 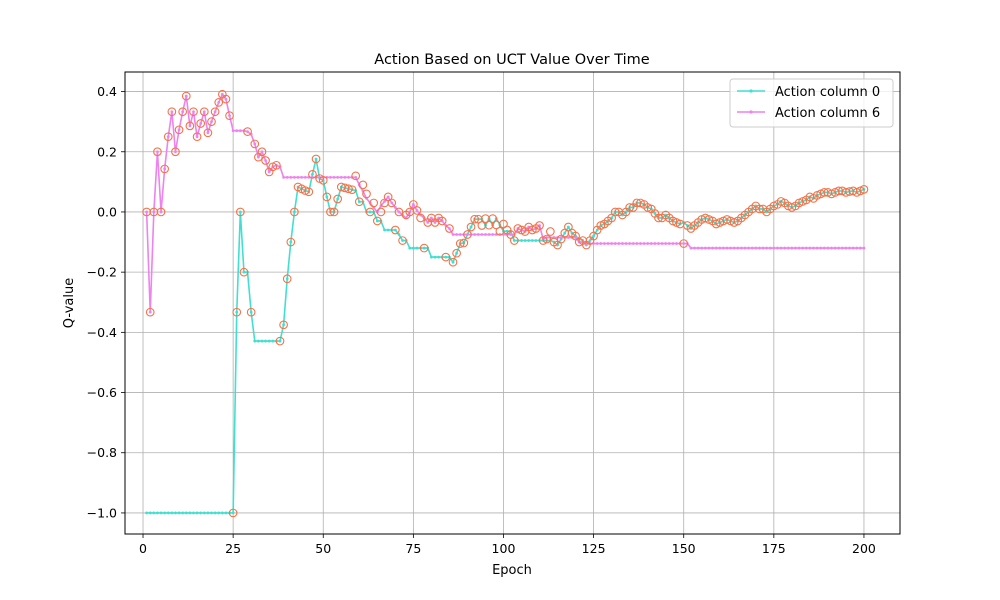 I want to click on chart-title: Action Based on UCT Value Over Time, so click(x=511, y=60).